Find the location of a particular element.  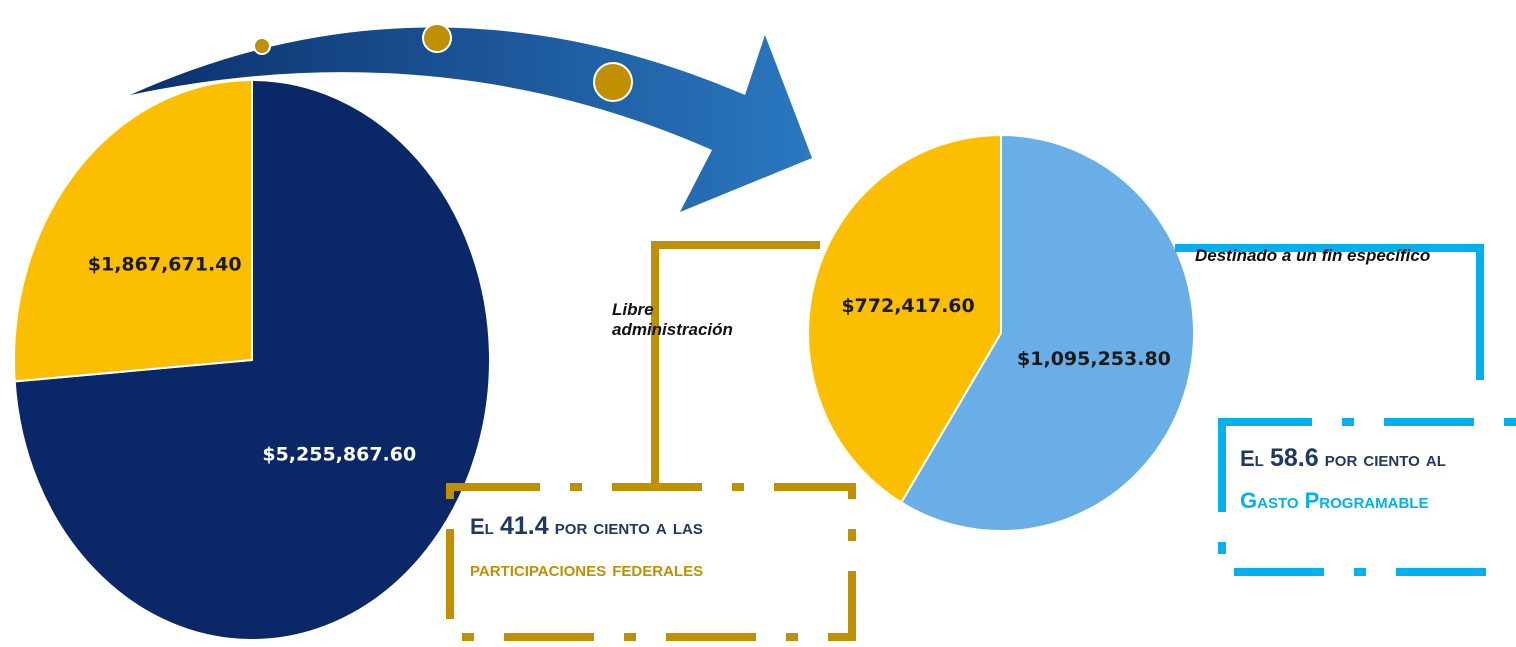

data-label: $5,255,867.60 is located at coordinates (339, 455).